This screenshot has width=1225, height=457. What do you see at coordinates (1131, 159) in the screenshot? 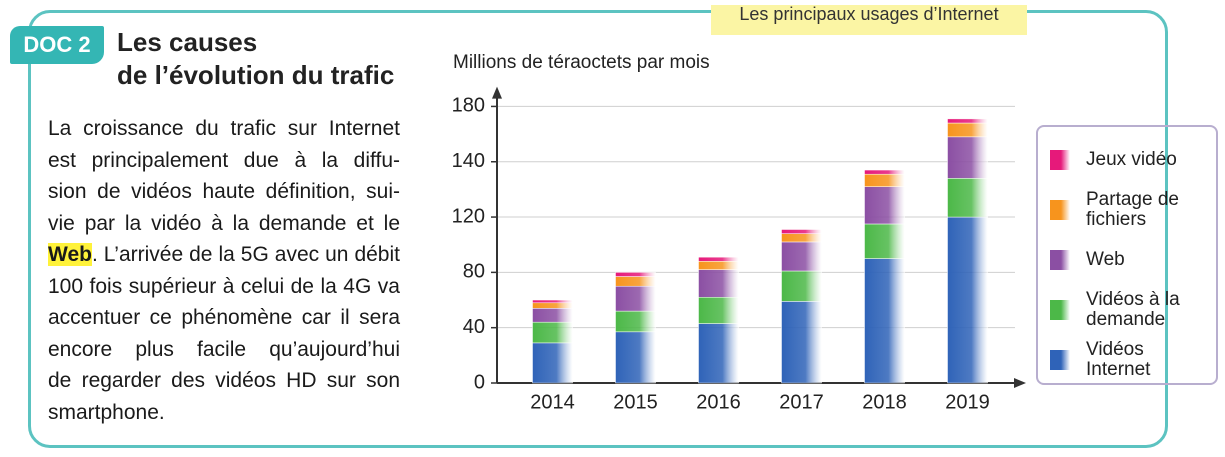
I see `legend-label: Jeux vidéo` at bounding box center [1131, 159].